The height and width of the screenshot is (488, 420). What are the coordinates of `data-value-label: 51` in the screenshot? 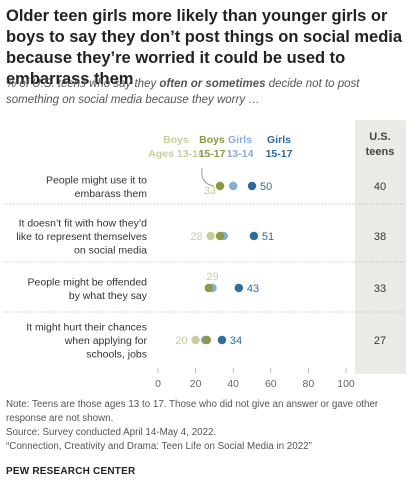 It's located at (268, 237).